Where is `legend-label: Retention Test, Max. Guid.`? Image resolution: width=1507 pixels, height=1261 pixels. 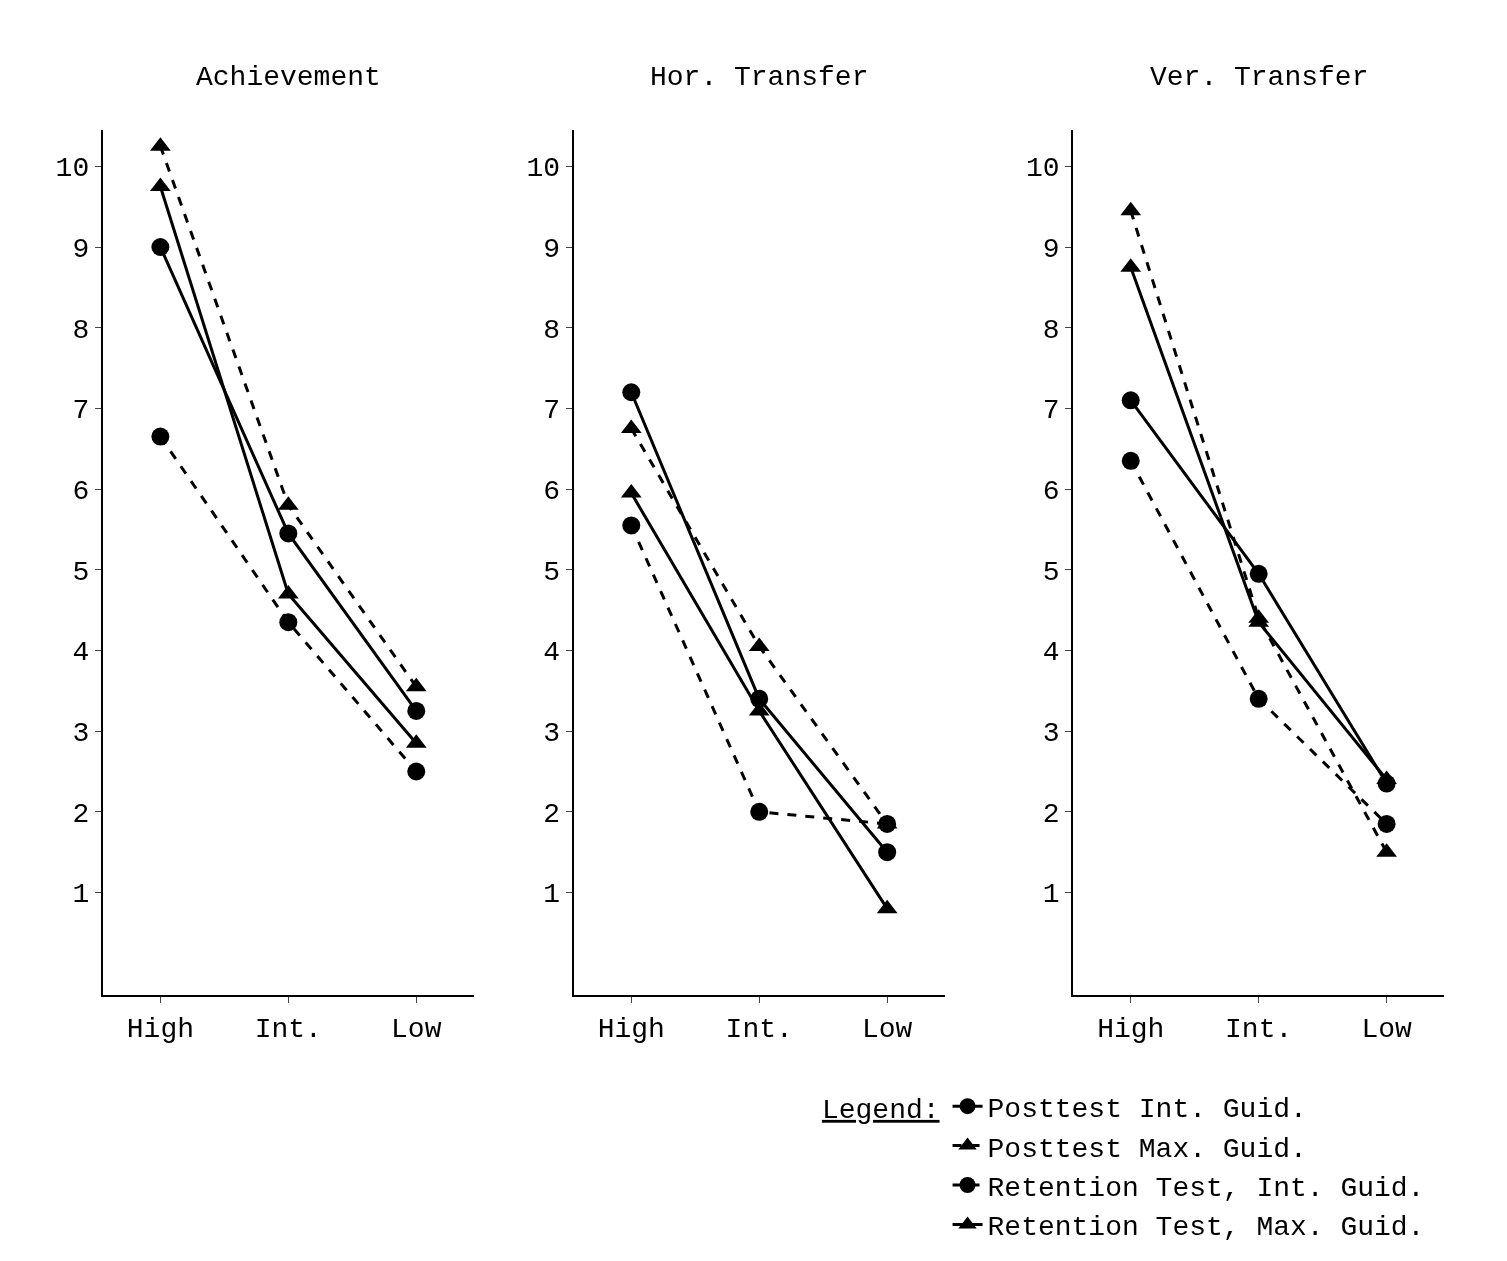
legend-label: Retention Test, Max. Guid. is located at coordinates (1206, 1228).